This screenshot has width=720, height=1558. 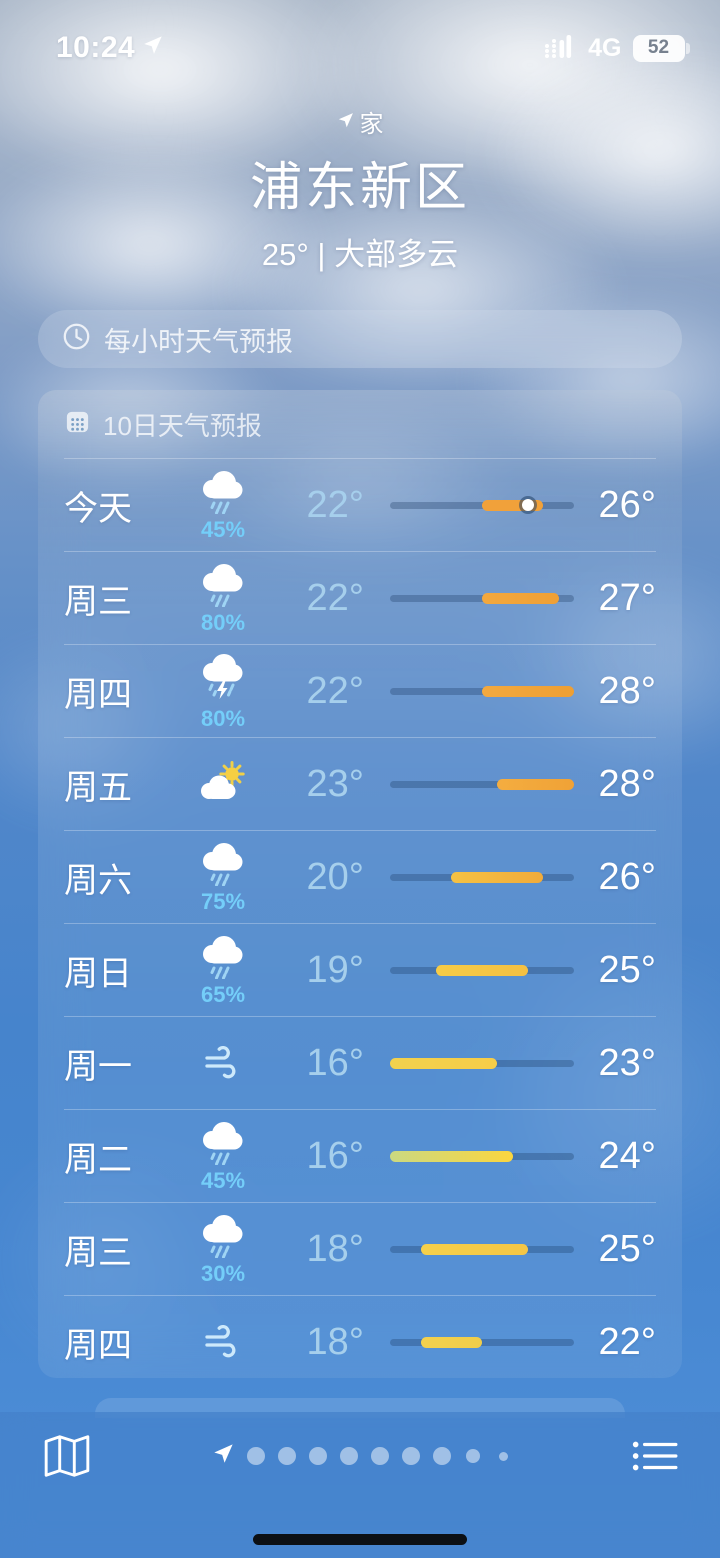 I want to click on page-control, so click(x=362, y=1456).